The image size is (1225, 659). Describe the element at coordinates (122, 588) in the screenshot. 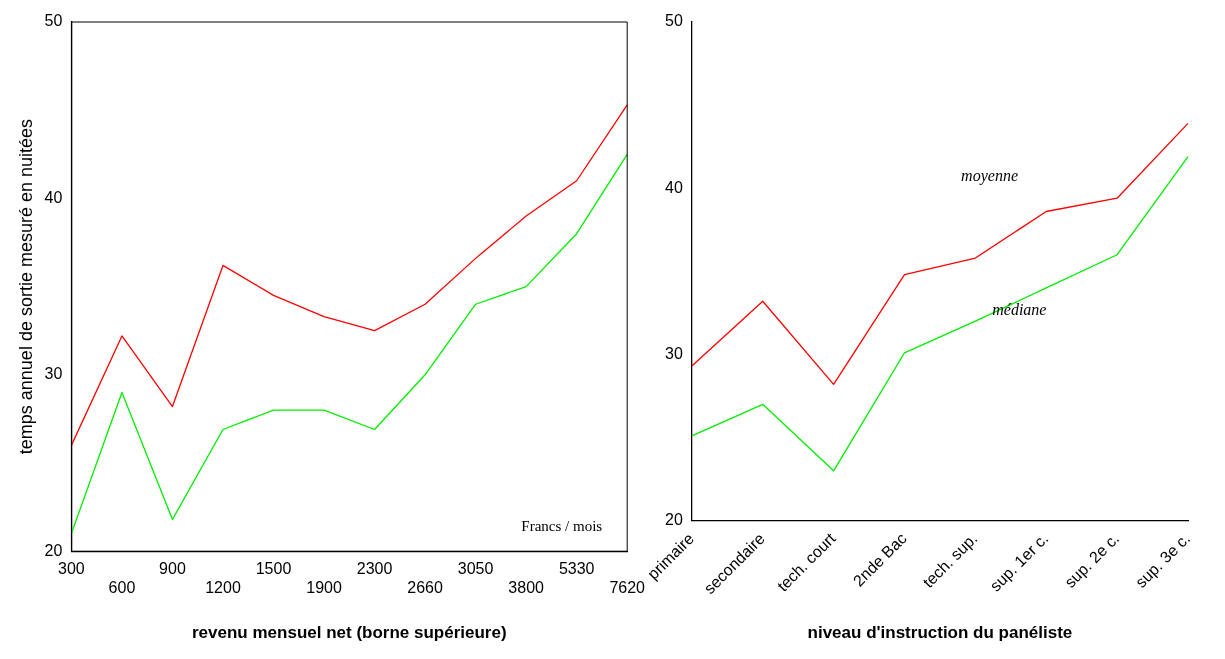

I see `x-tick-label: 600` at that location.